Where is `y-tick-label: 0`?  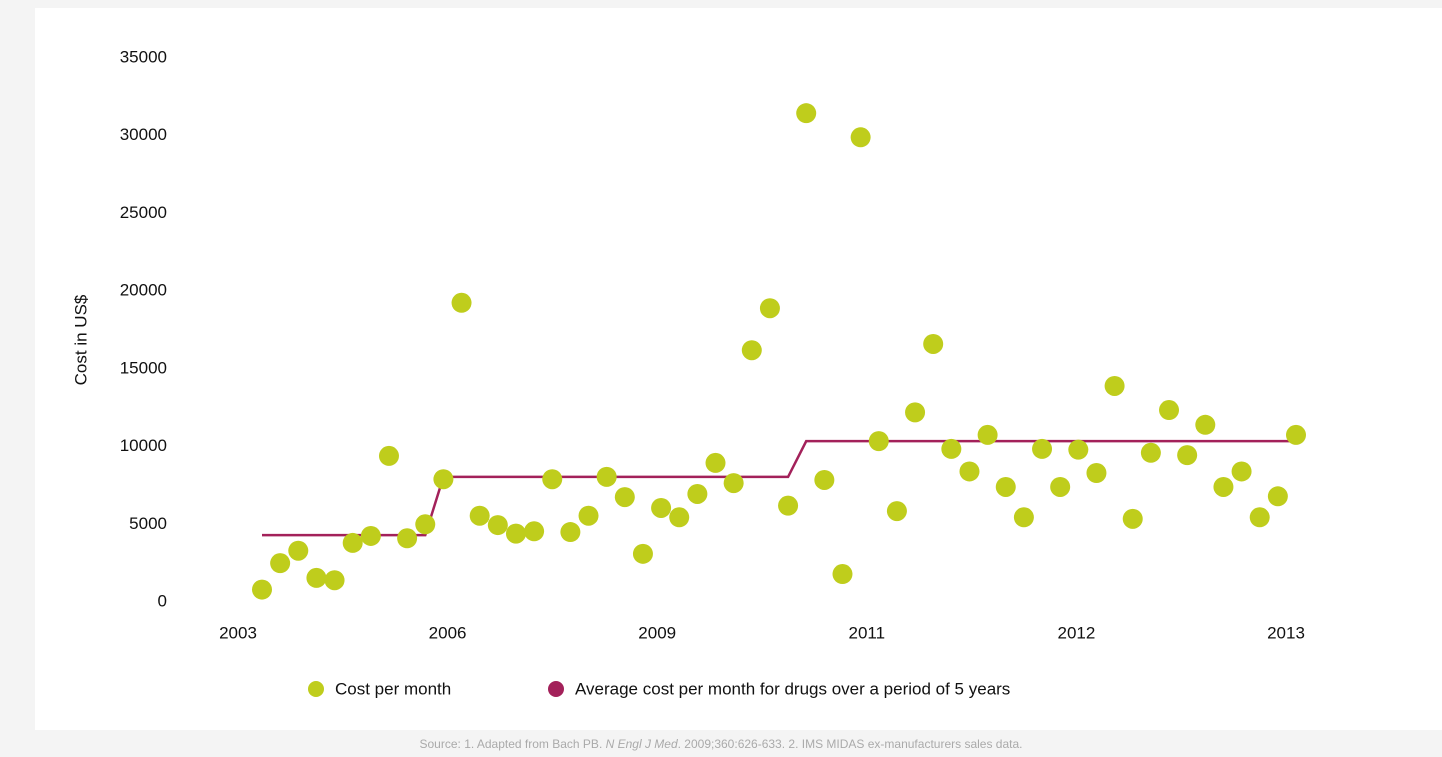 y-tick-label: 0 is located at coordinates (162, 600).